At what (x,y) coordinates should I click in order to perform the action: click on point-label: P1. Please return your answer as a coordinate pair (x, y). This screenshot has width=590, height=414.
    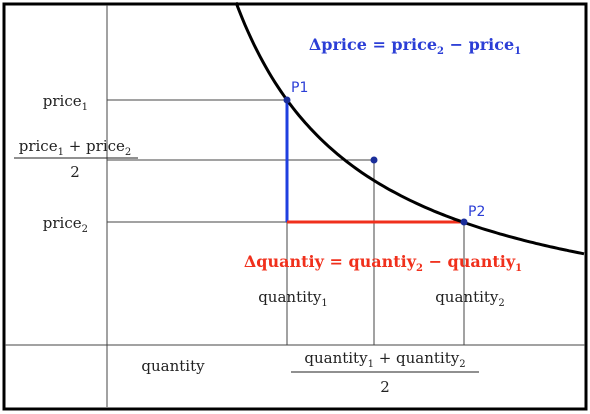
    Looking at the image, I should click on (299, 88).